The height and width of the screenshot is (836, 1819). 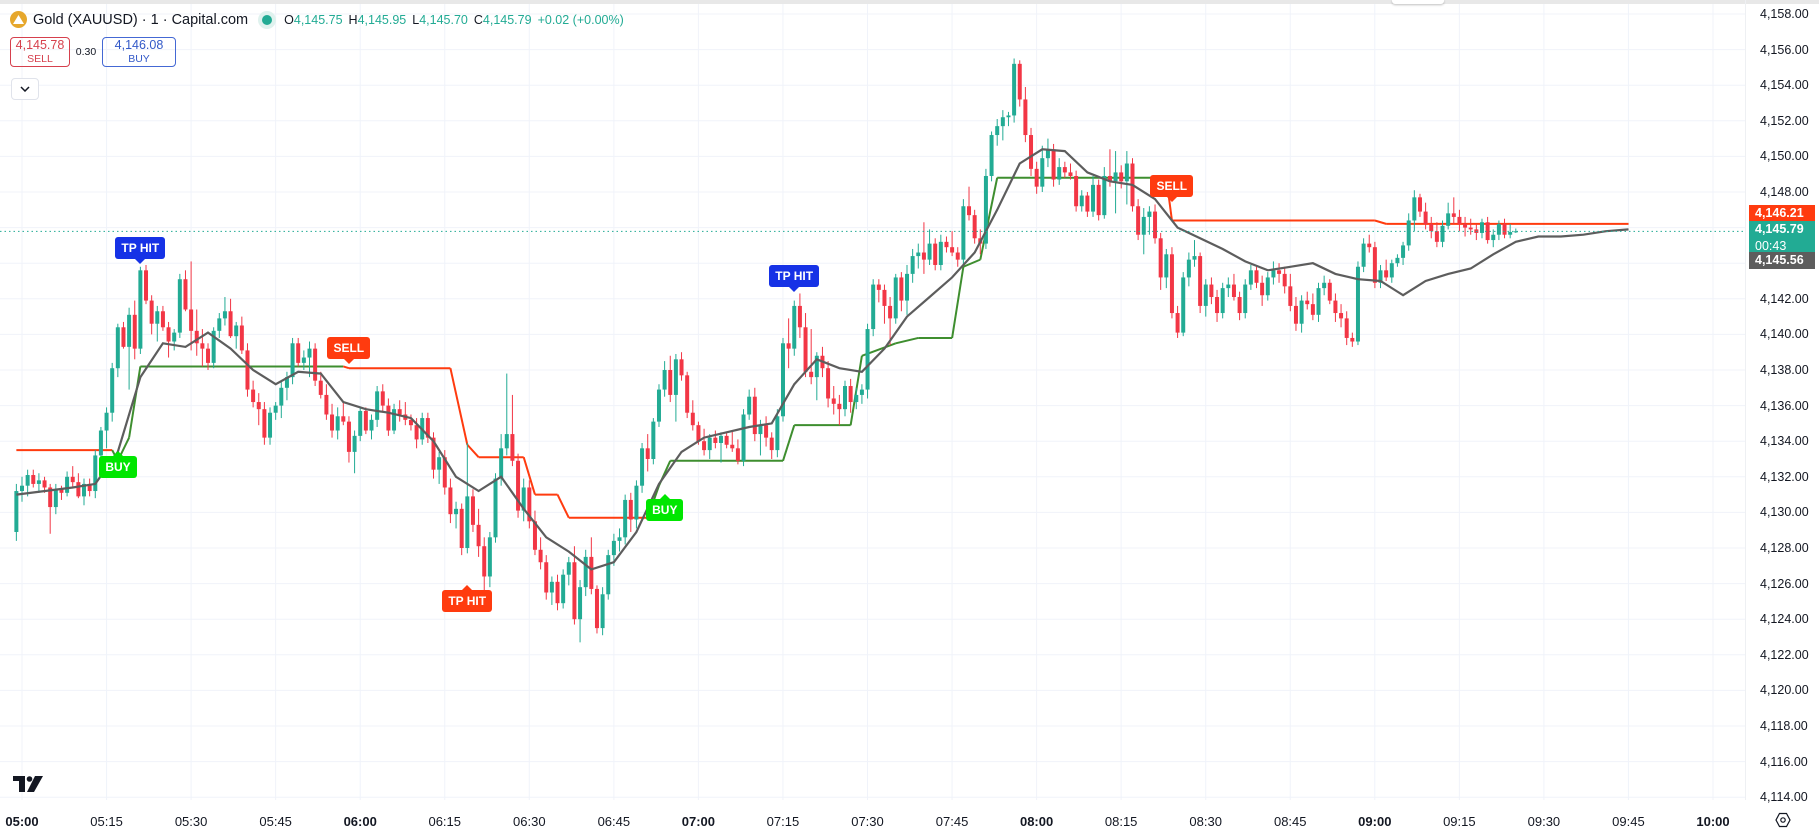 I want to click on time-tick-label: 05:00, so click(x=22, y=821).